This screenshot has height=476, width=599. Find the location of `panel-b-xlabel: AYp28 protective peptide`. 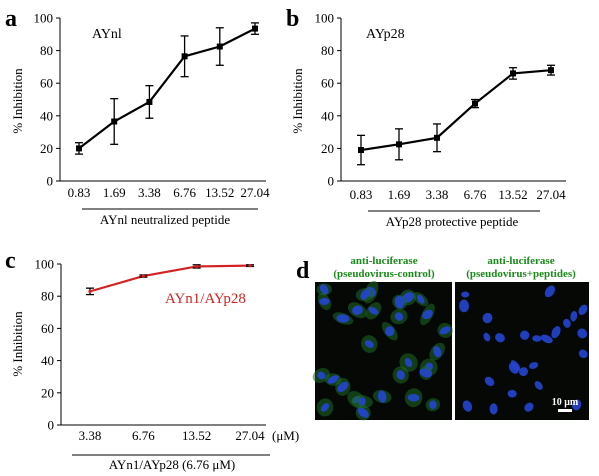

panel-b-xlabel: AYp28 protective peptide is located at coordinates (452, 221).